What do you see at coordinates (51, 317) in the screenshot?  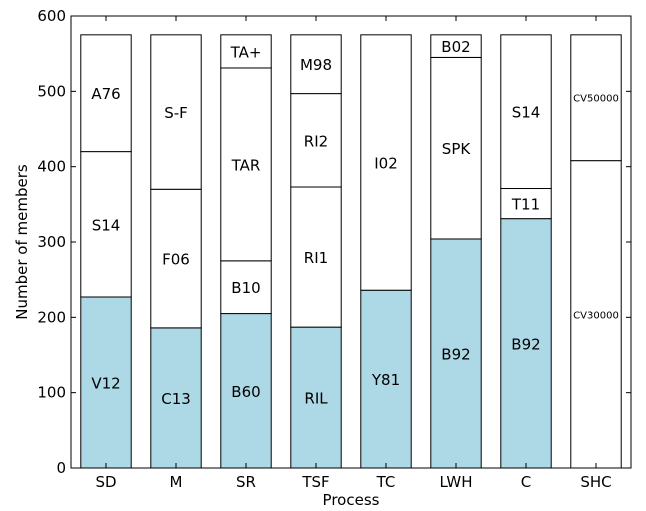 I see `y-tick-label: 200` at bounding box center [51, 317].